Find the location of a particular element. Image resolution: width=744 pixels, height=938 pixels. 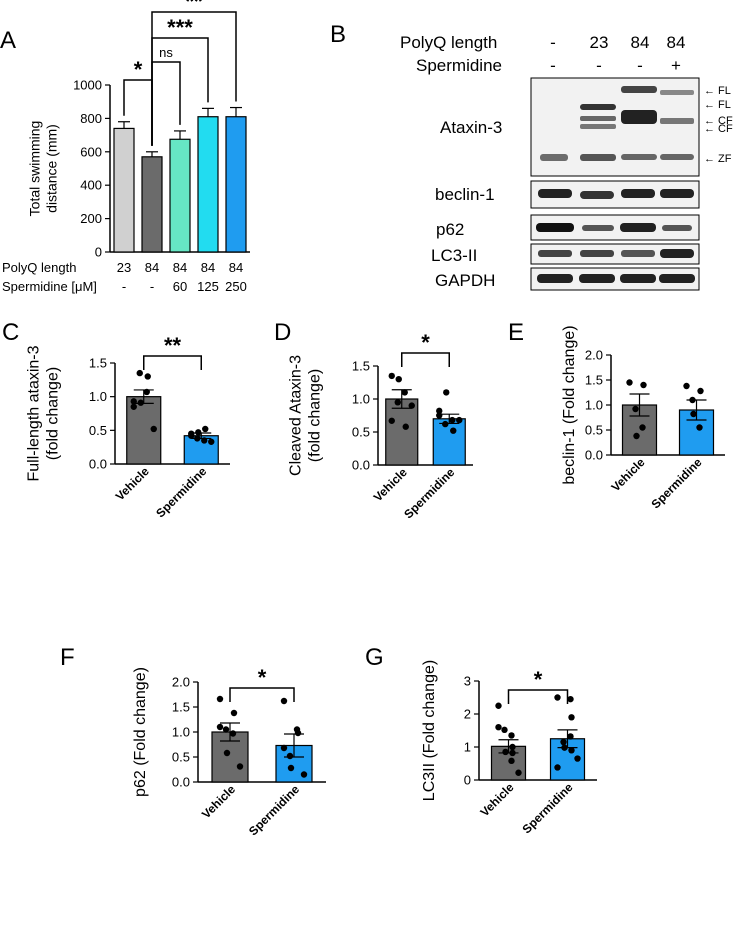

y-axis-label: Cleaved Ataxin-3 is located at coordinates (296, 415).